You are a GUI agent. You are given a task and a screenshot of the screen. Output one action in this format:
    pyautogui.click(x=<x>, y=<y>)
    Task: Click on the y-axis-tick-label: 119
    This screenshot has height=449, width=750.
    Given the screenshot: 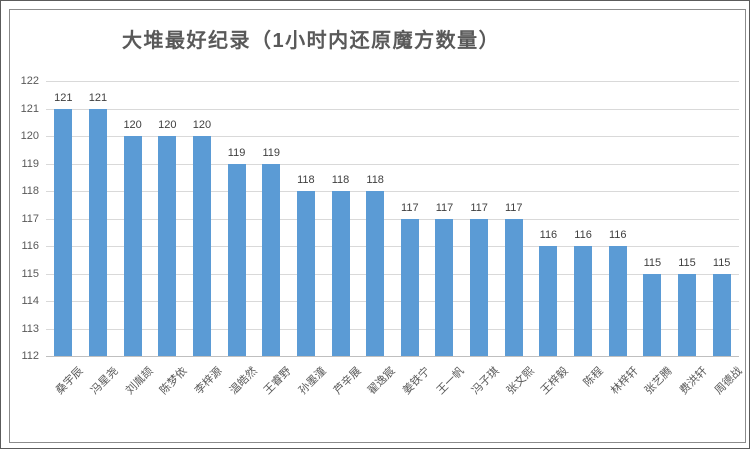 What is the action you would take?
    pyautogui.click(x=30, y=163)
    